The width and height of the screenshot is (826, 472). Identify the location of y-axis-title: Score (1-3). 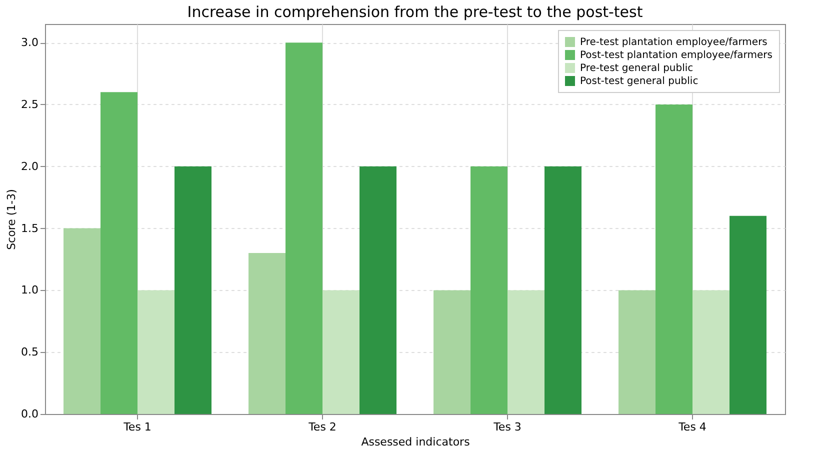
(11, 219).